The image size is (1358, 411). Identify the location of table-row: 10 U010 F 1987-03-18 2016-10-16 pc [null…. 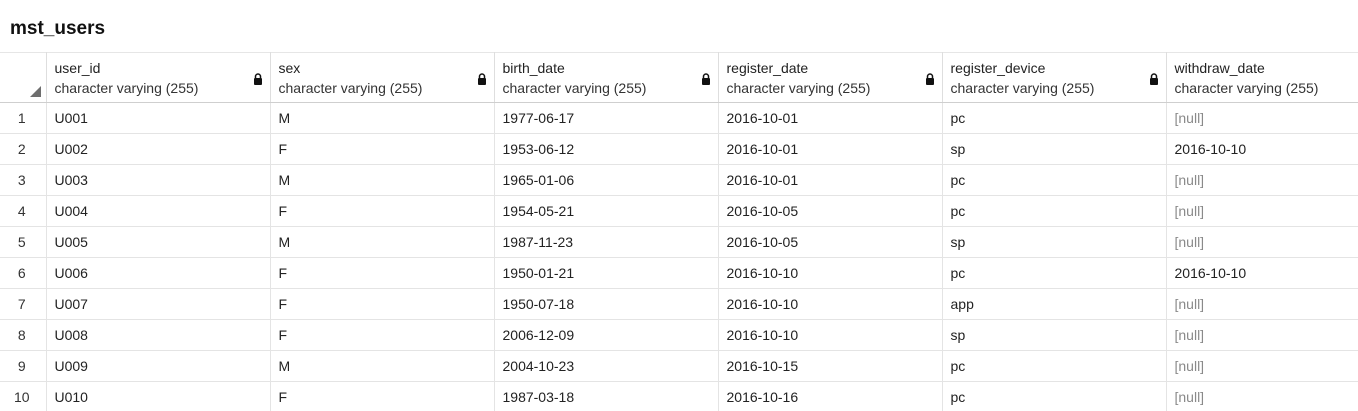
(679, 396).